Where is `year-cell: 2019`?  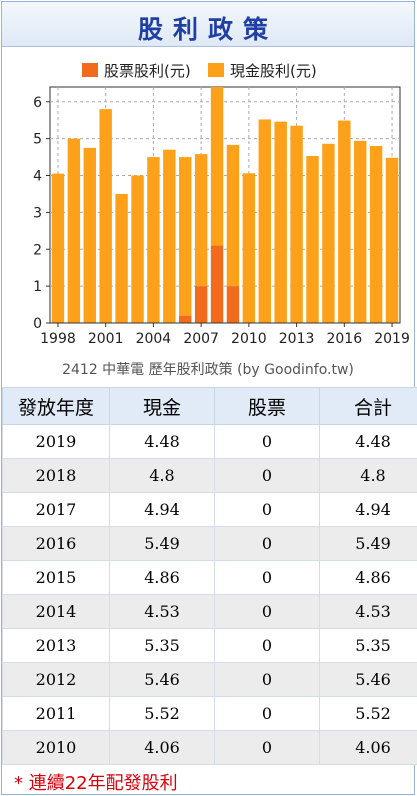 year-cell: 2019 is located at coordinates (56, 441).